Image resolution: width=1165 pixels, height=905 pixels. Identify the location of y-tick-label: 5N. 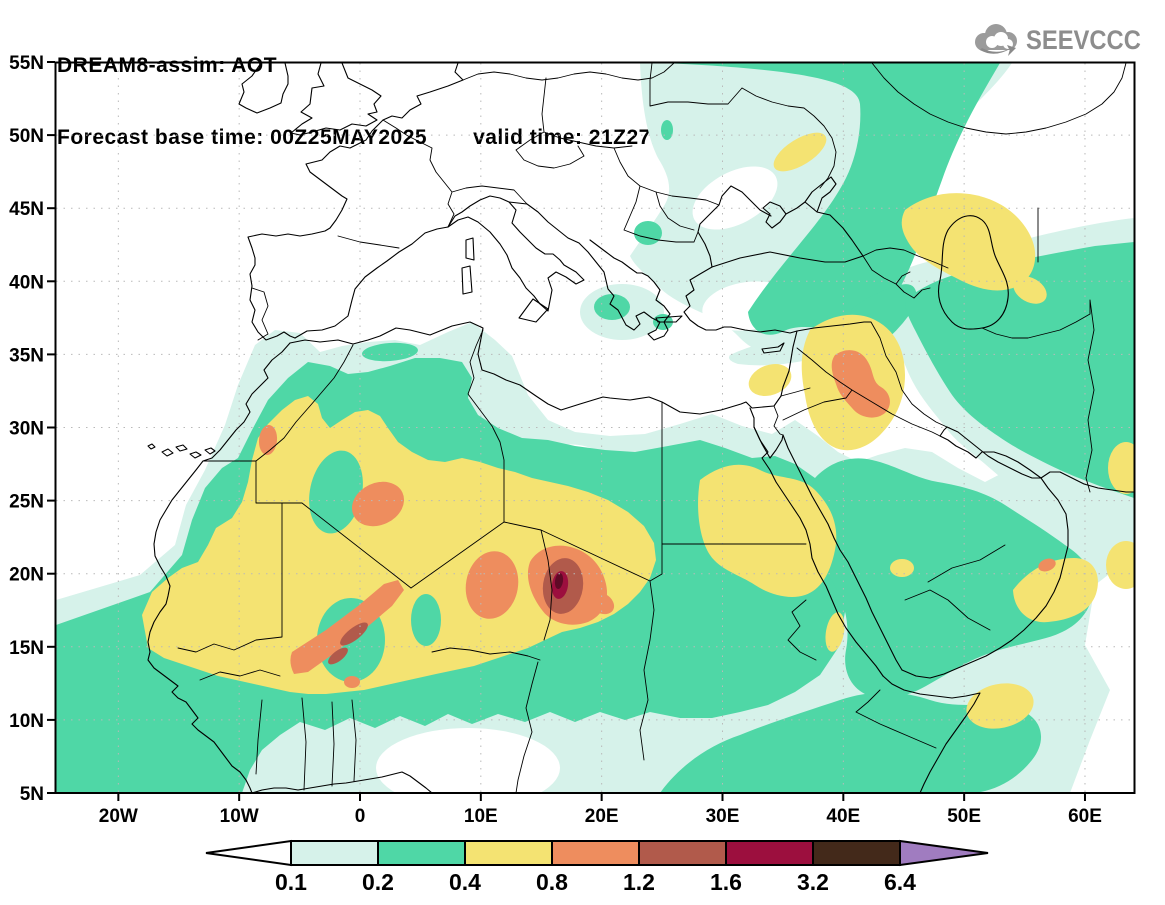
(32, 794).